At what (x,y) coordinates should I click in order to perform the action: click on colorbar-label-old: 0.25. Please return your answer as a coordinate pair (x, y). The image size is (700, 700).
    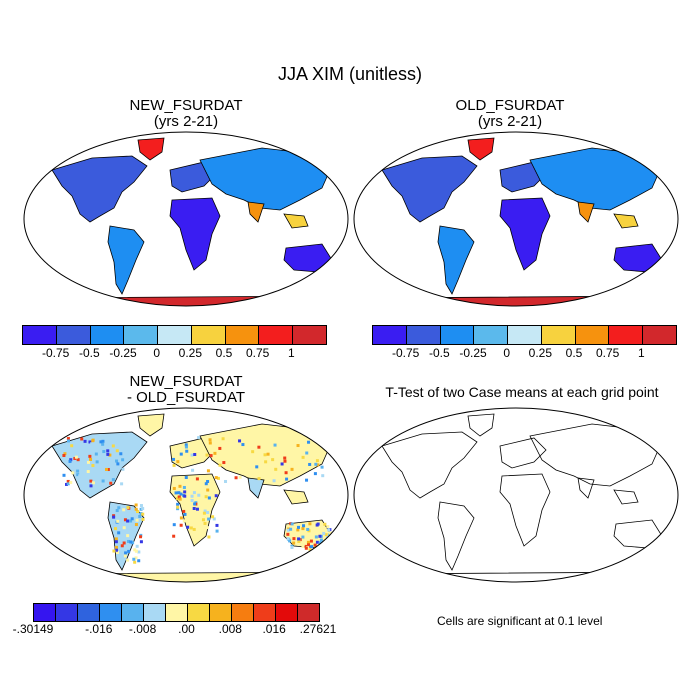
    Looking at the image, I should click on (540, 353).